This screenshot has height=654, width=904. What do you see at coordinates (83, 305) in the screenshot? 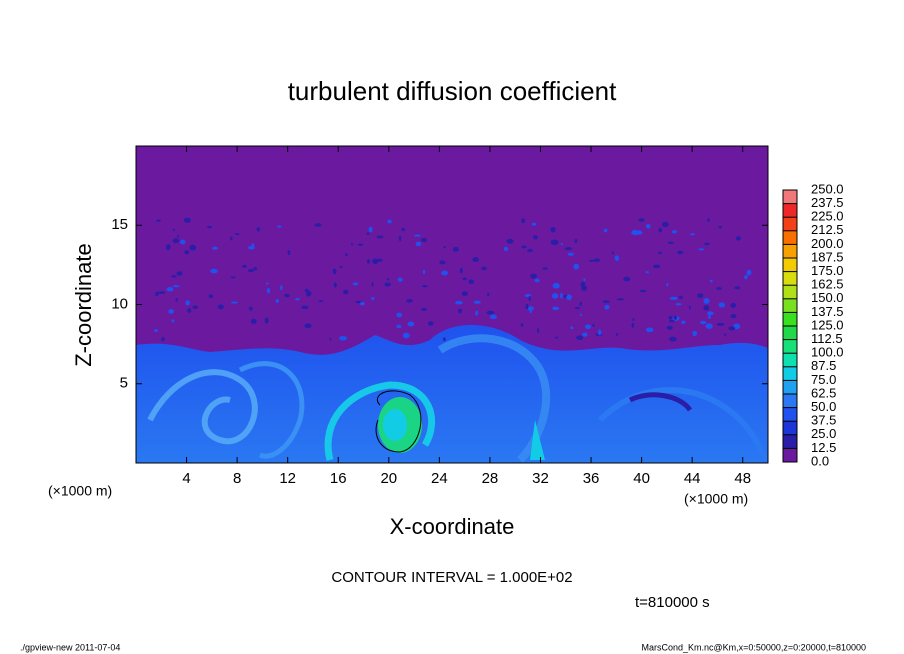
I see `y-axis-label: Z-coordinate` at bounding box center [83, 305].